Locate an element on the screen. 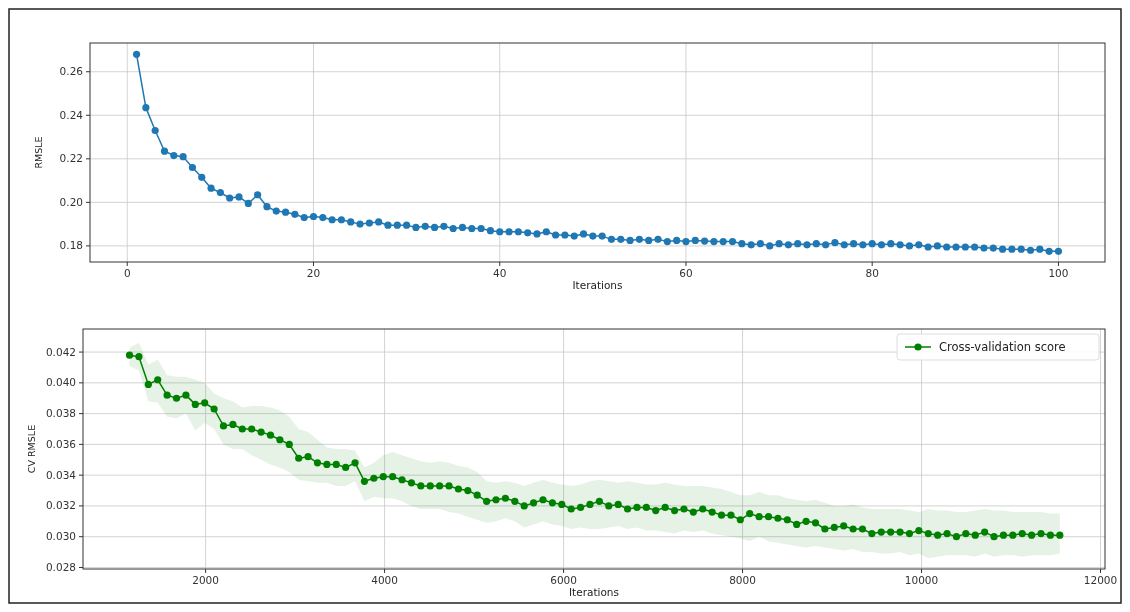  y-tick-label: 0.042 is located at coordinates (60, 351).